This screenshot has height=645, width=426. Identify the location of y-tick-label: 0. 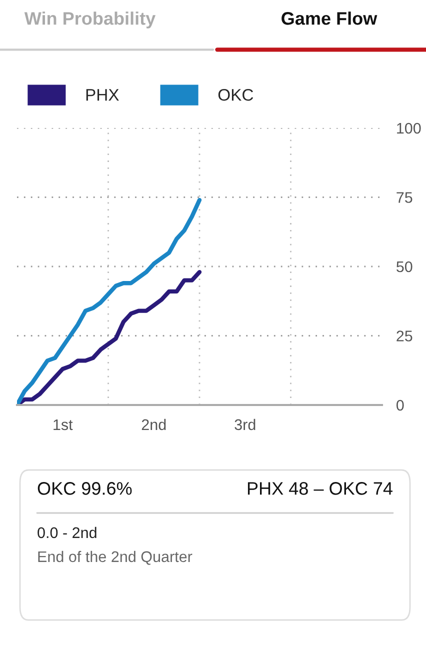
(400, 405).